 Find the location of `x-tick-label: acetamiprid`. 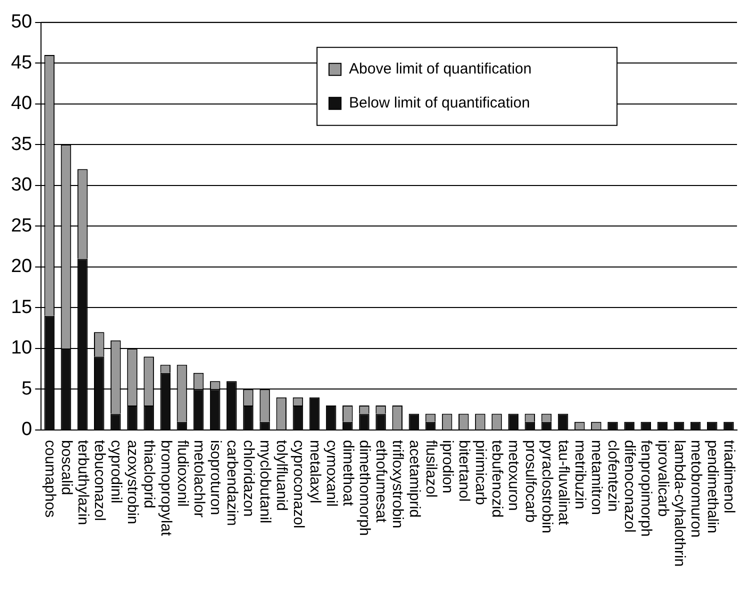

x-tick-label: acetamiprid is located at coordinates (414, 479).